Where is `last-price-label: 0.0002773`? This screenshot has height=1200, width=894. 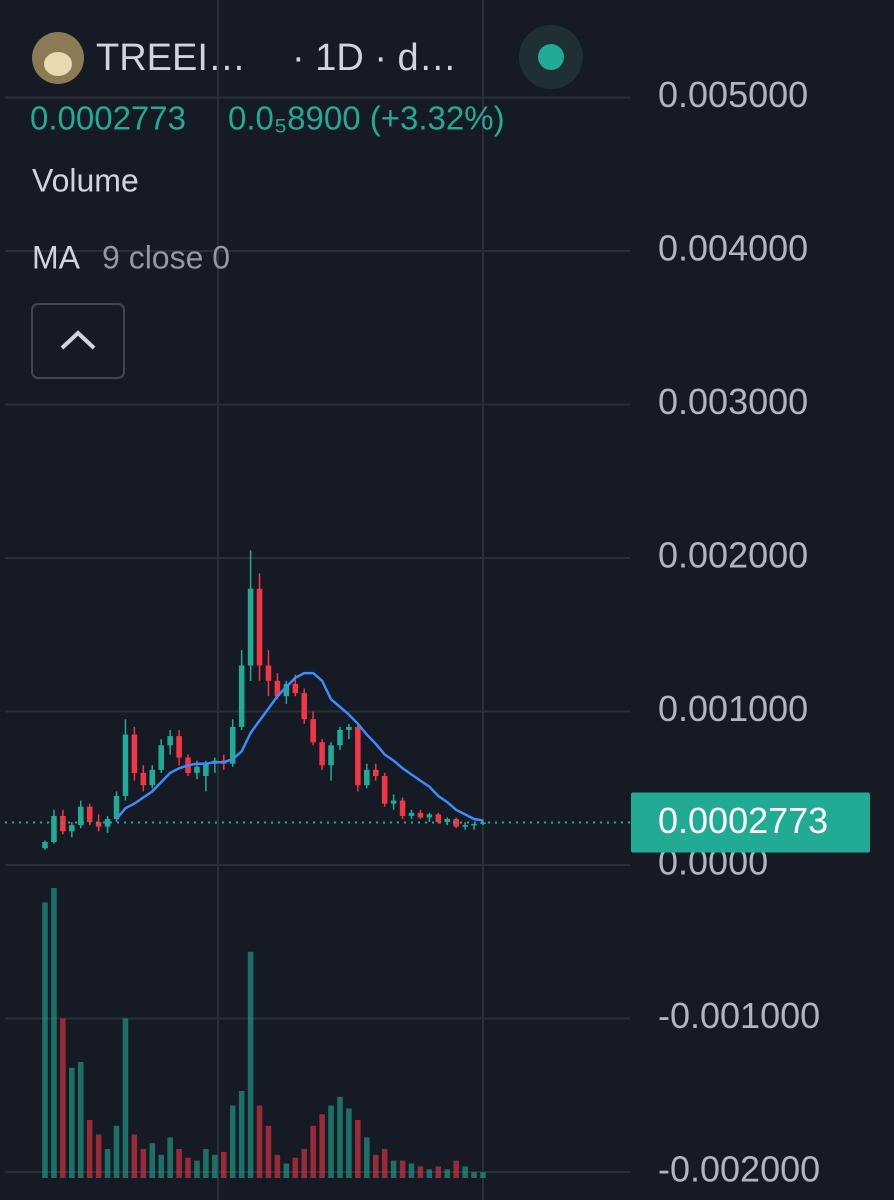
last-price-label: 0.0002773 is located at coordinates (743, 820).